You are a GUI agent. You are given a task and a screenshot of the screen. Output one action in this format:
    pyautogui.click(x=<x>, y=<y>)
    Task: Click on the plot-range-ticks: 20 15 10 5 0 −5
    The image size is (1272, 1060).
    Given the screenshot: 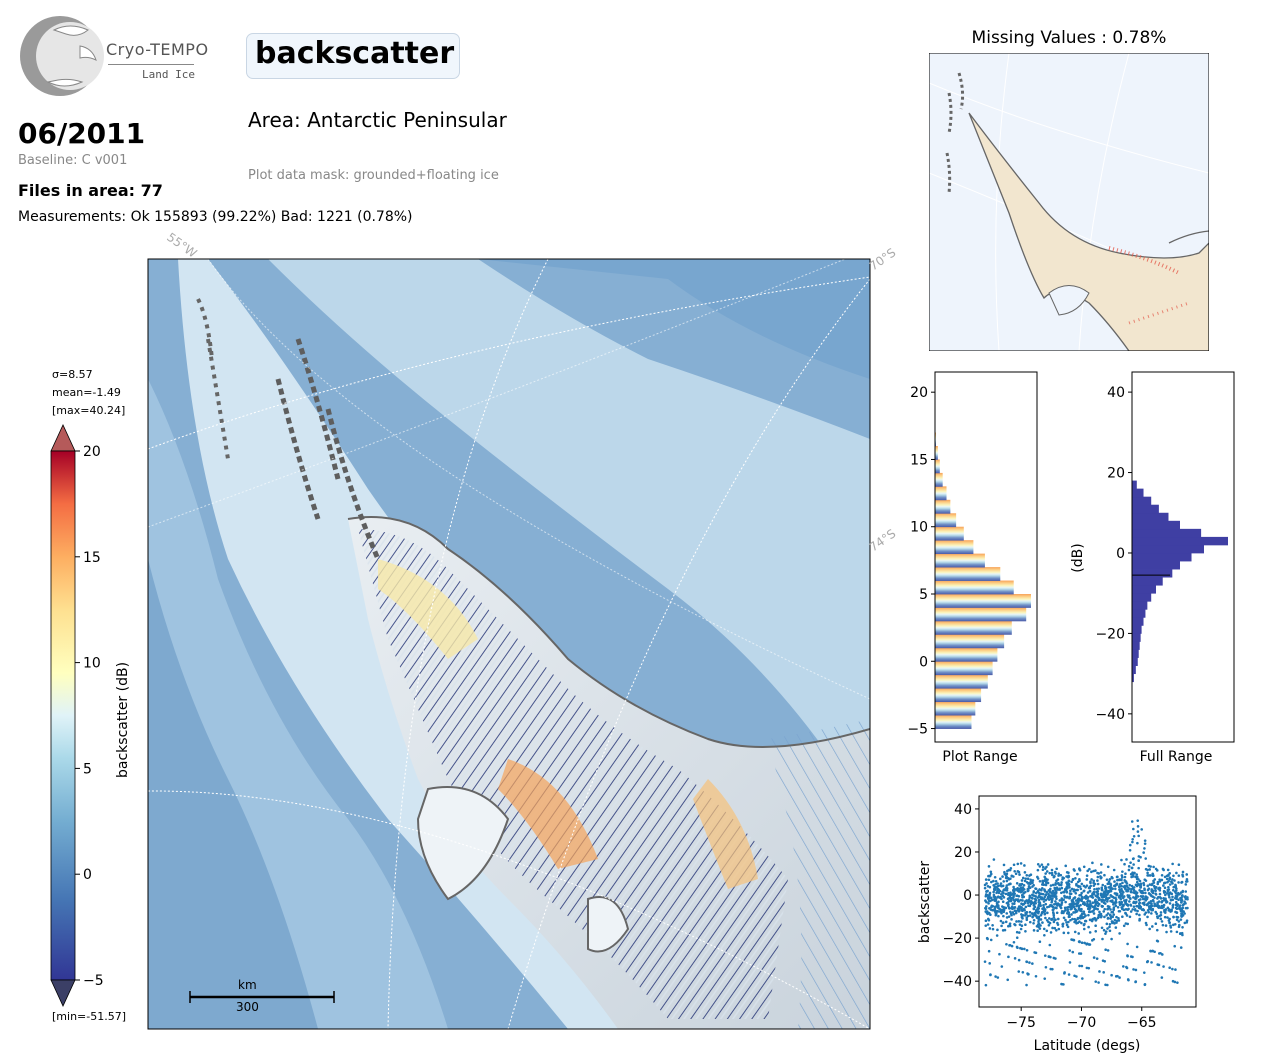 What is the action you would take?
    pyautogui.click(x=921, y=561)
    